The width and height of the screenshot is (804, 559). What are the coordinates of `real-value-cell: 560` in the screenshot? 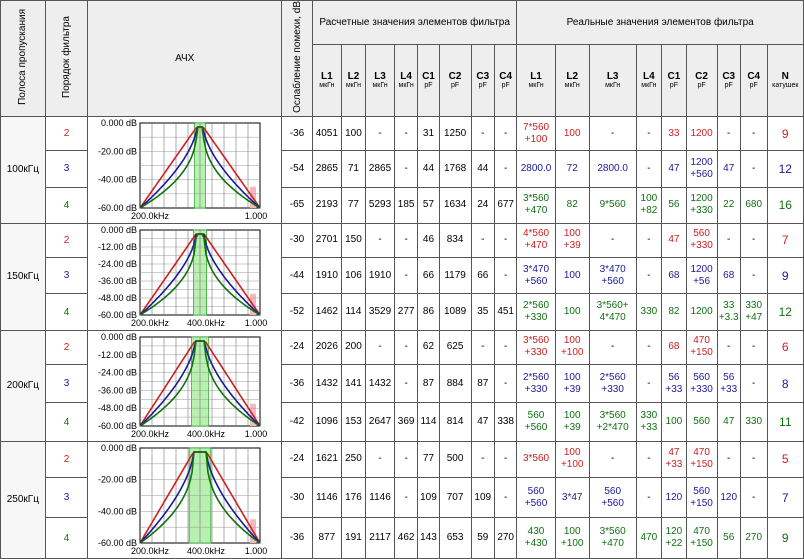 It's located at (701, 422).